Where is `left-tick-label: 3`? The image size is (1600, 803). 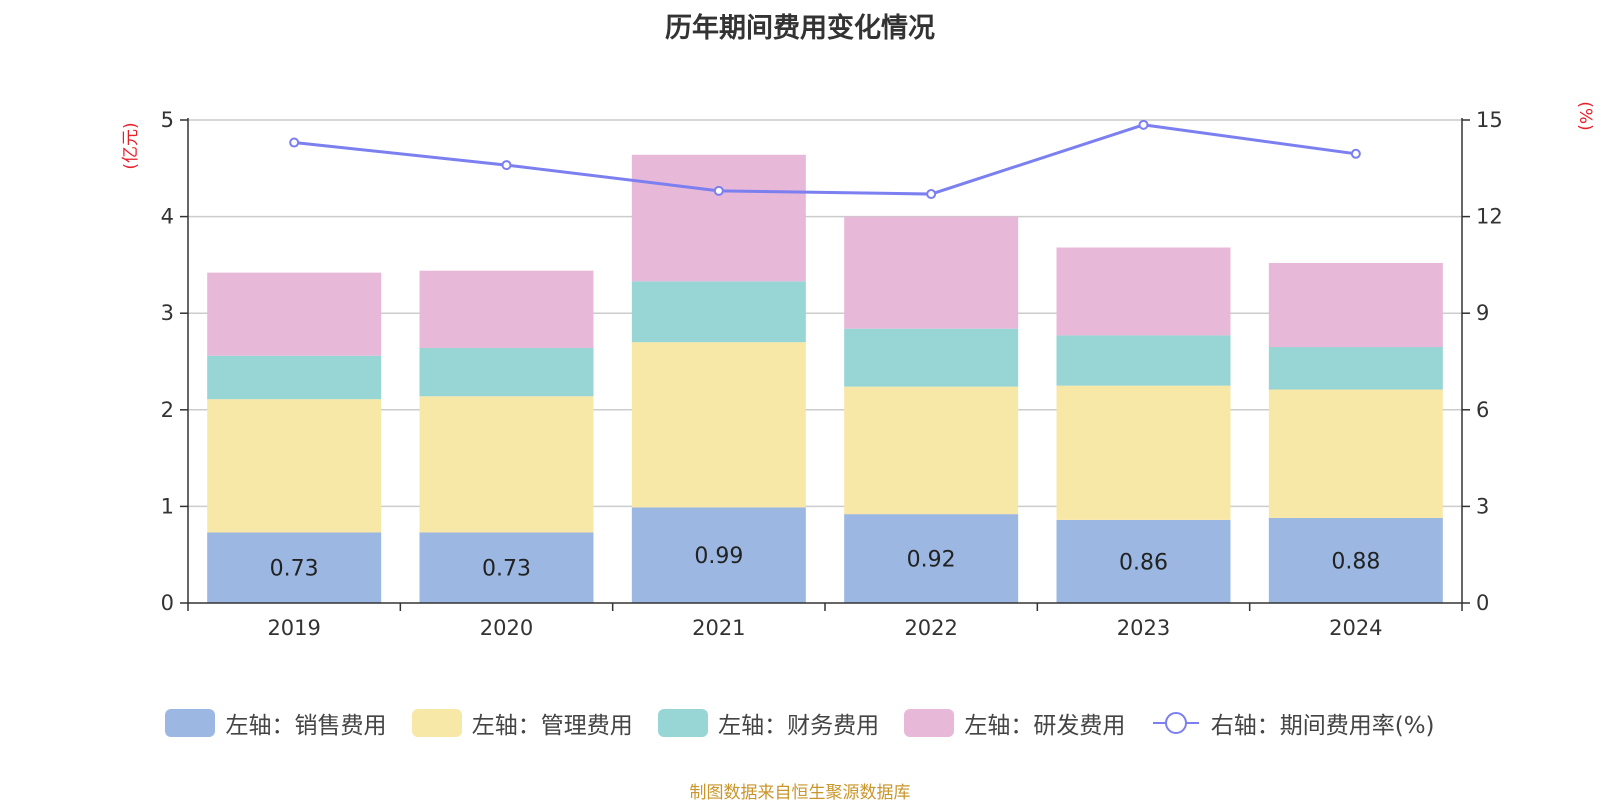 left-tick-label: 3 is located at coordinates (167, 313).